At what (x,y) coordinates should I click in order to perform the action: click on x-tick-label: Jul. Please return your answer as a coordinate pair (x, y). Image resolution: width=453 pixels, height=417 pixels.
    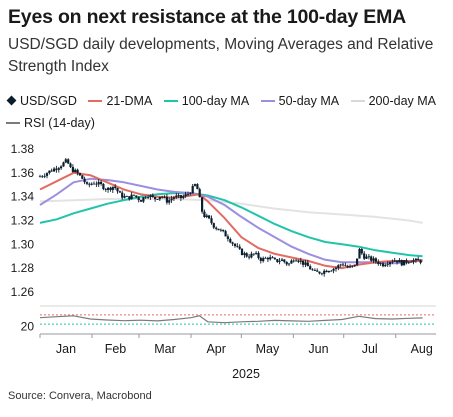
    Looking at the image, I should click on (370, 349).